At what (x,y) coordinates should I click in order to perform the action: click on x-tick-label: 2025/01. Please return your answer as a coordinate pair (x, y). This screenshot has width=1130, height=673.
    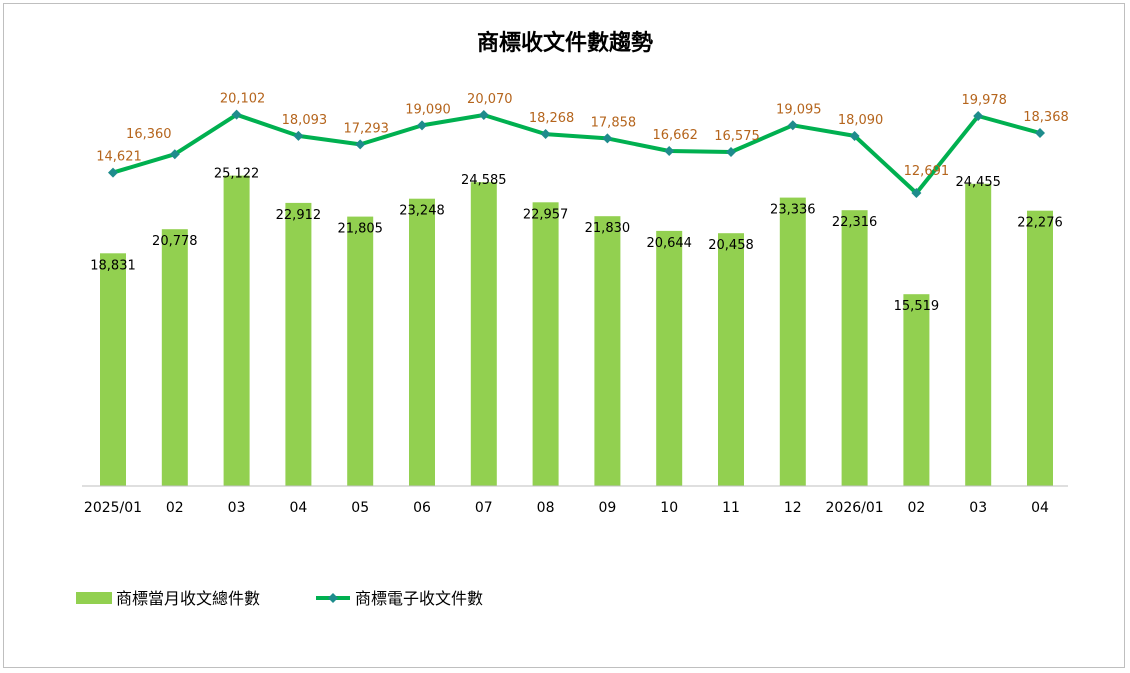
    Looking at the image, I should click on (113, 508).